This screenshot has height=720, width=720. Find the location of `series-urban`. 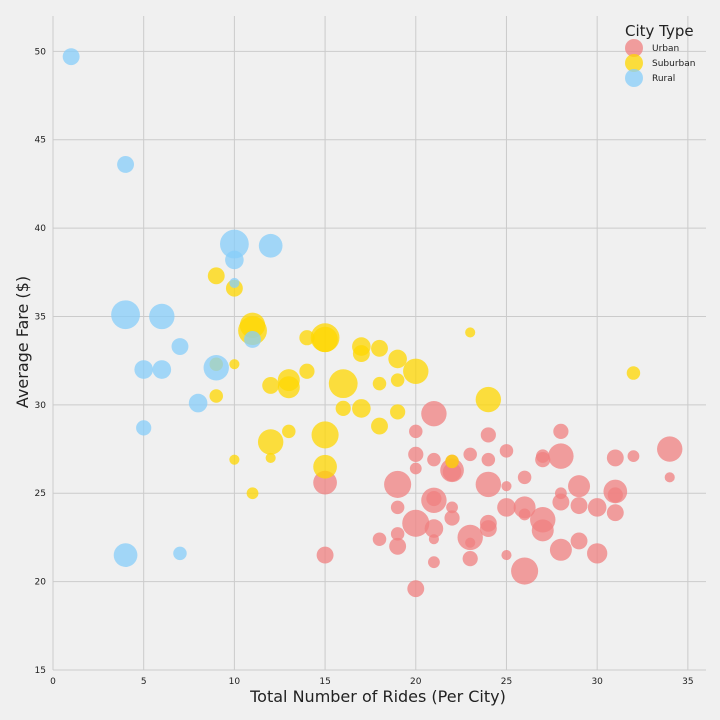

series-urban is located at coordinates (498, 499).